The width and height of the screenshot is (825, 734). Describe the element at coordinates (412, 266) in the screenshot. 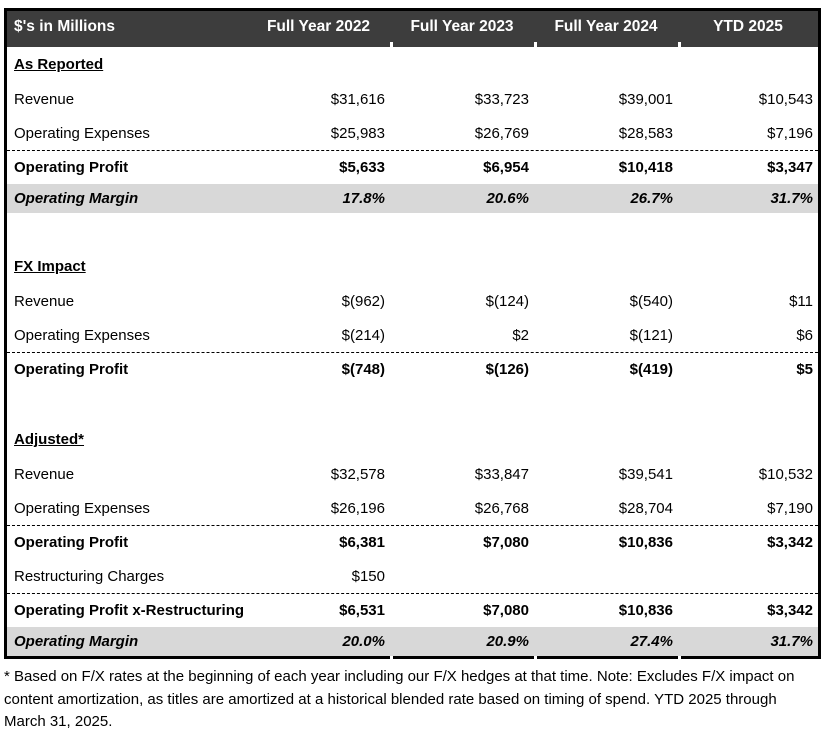

I see `section-title-row-fx-impact: FX Impact` at that location.